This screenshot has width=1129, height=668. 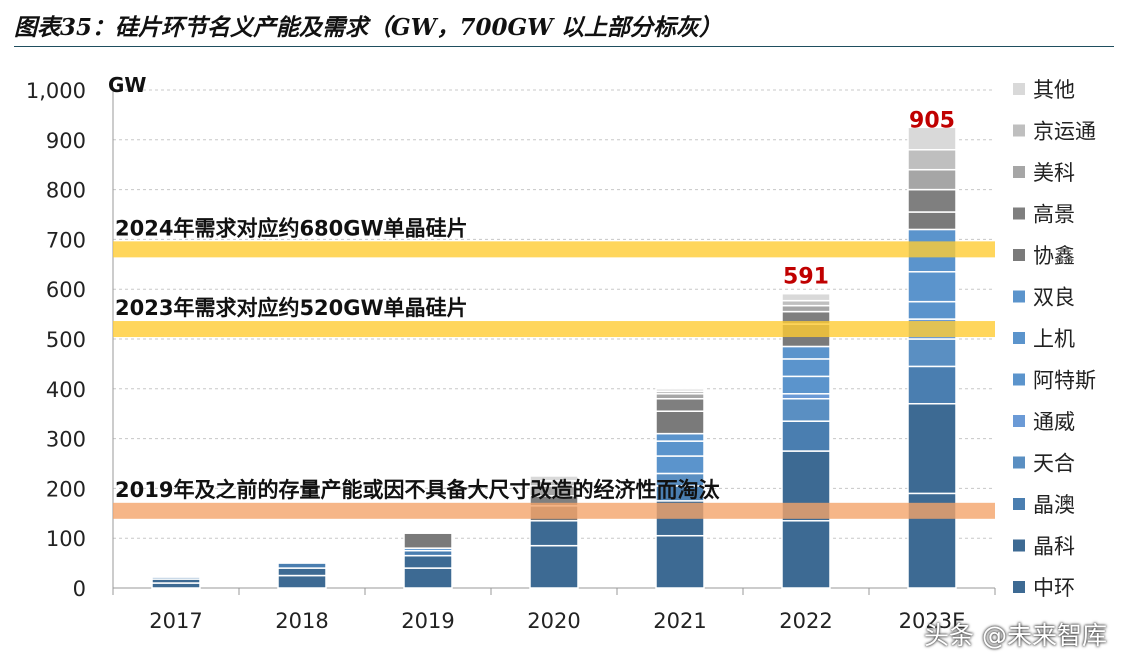 I want to click on legend-label: 协鑫, so click(x=1054, y=256).